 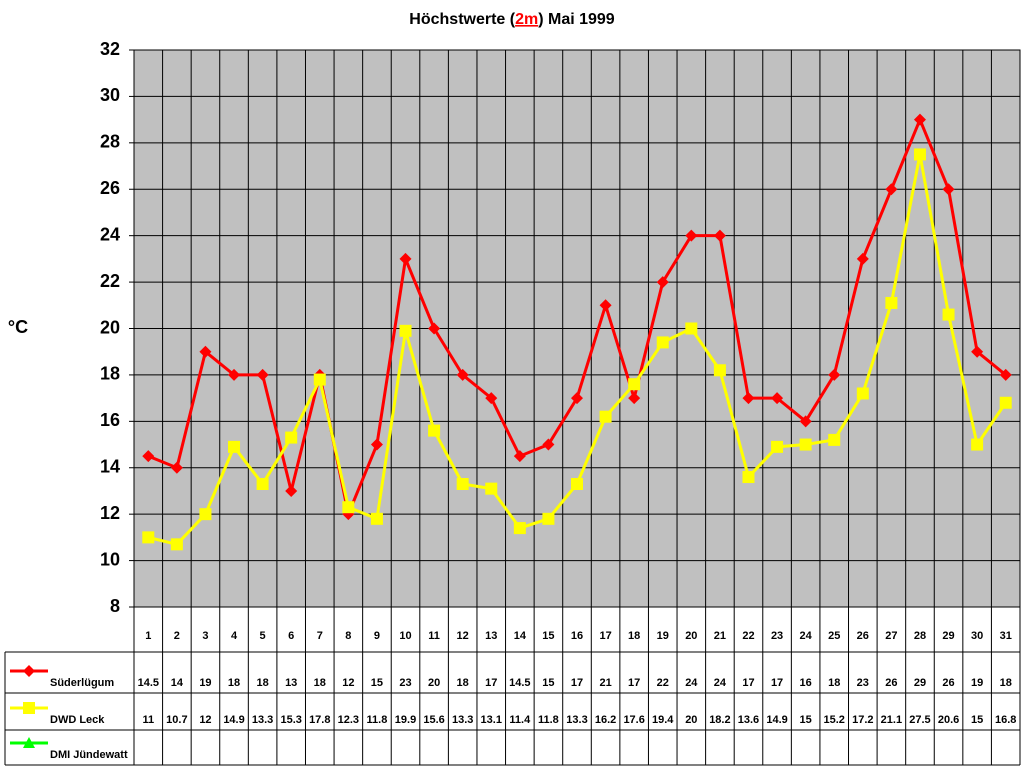 I want to click on x-tick-label: 6, so click(x=291, y=636).